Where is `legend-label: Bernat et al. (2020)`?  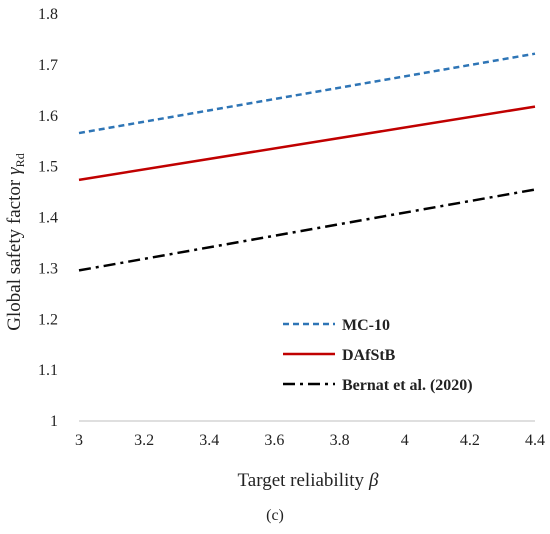 legend-label: Bernat et al. (2020) is located at coordinates (407, 385).